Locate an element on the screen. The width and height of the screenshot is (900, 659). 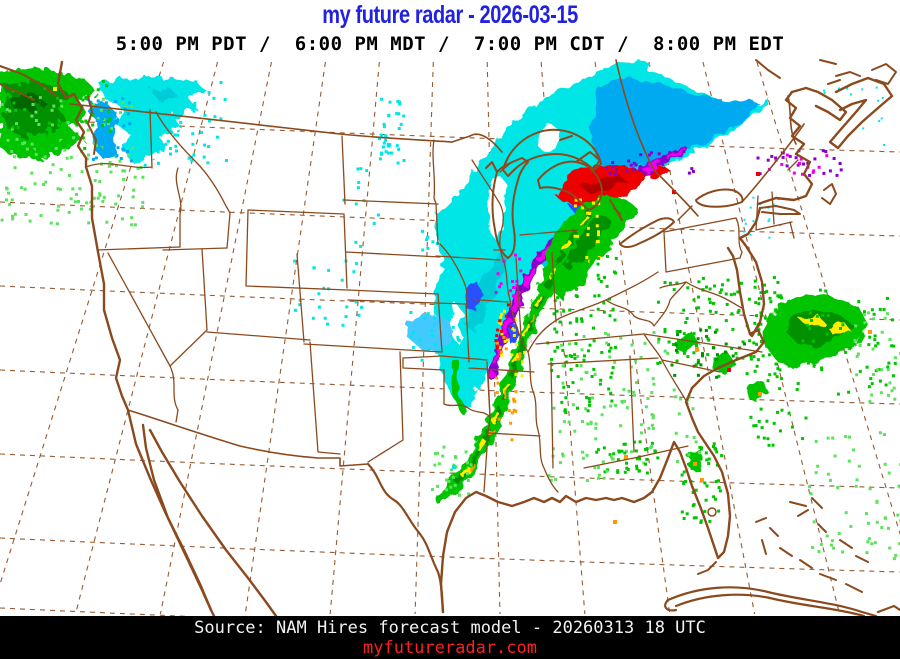
website-link: myfutureradar.com is located at coordinates (450, 648).